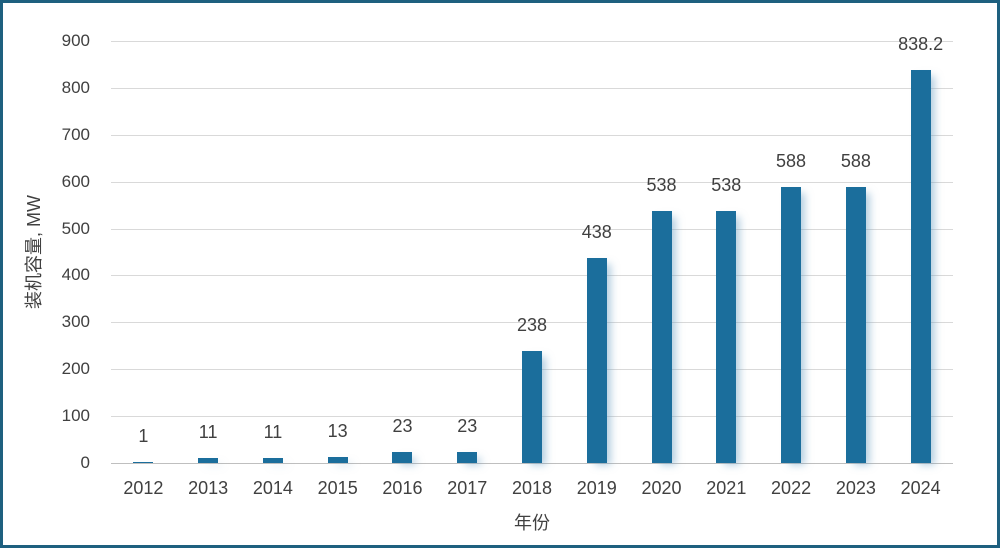 The image size is (1000, 548). I want to click on bar-value-label: 438, so click(596, 231).